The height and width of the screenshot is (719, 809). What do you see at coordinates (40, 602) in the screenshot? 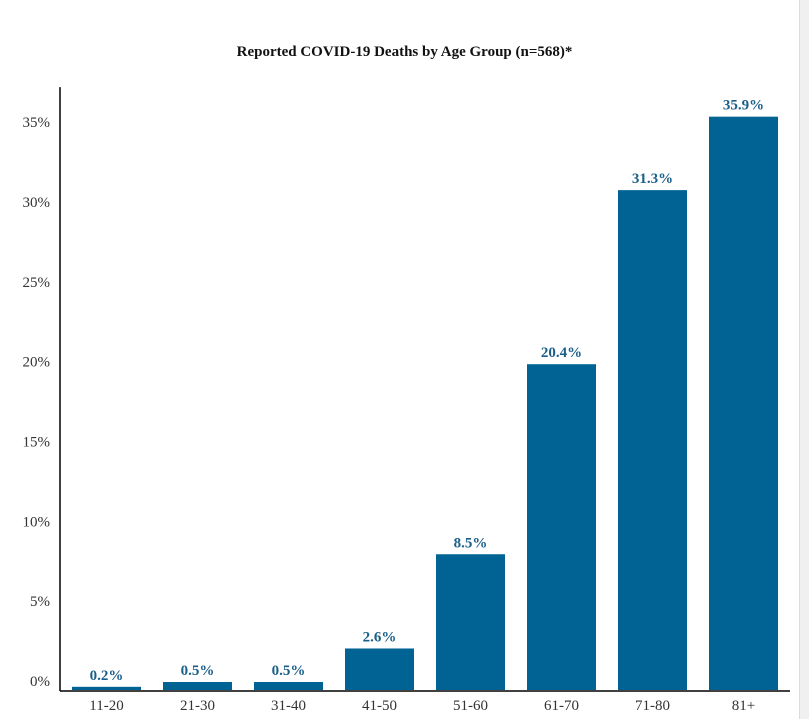
I see `y-tick-label: 5%` at bounding box center [40, 602].